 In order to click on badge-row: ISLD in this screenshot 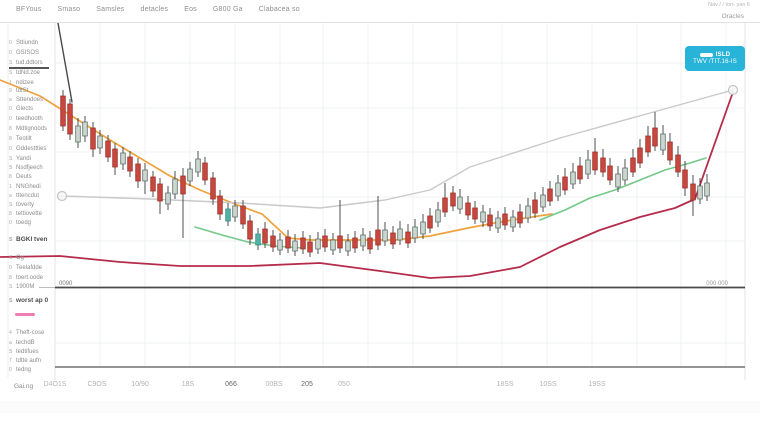, I will do `click(715, 55)`.